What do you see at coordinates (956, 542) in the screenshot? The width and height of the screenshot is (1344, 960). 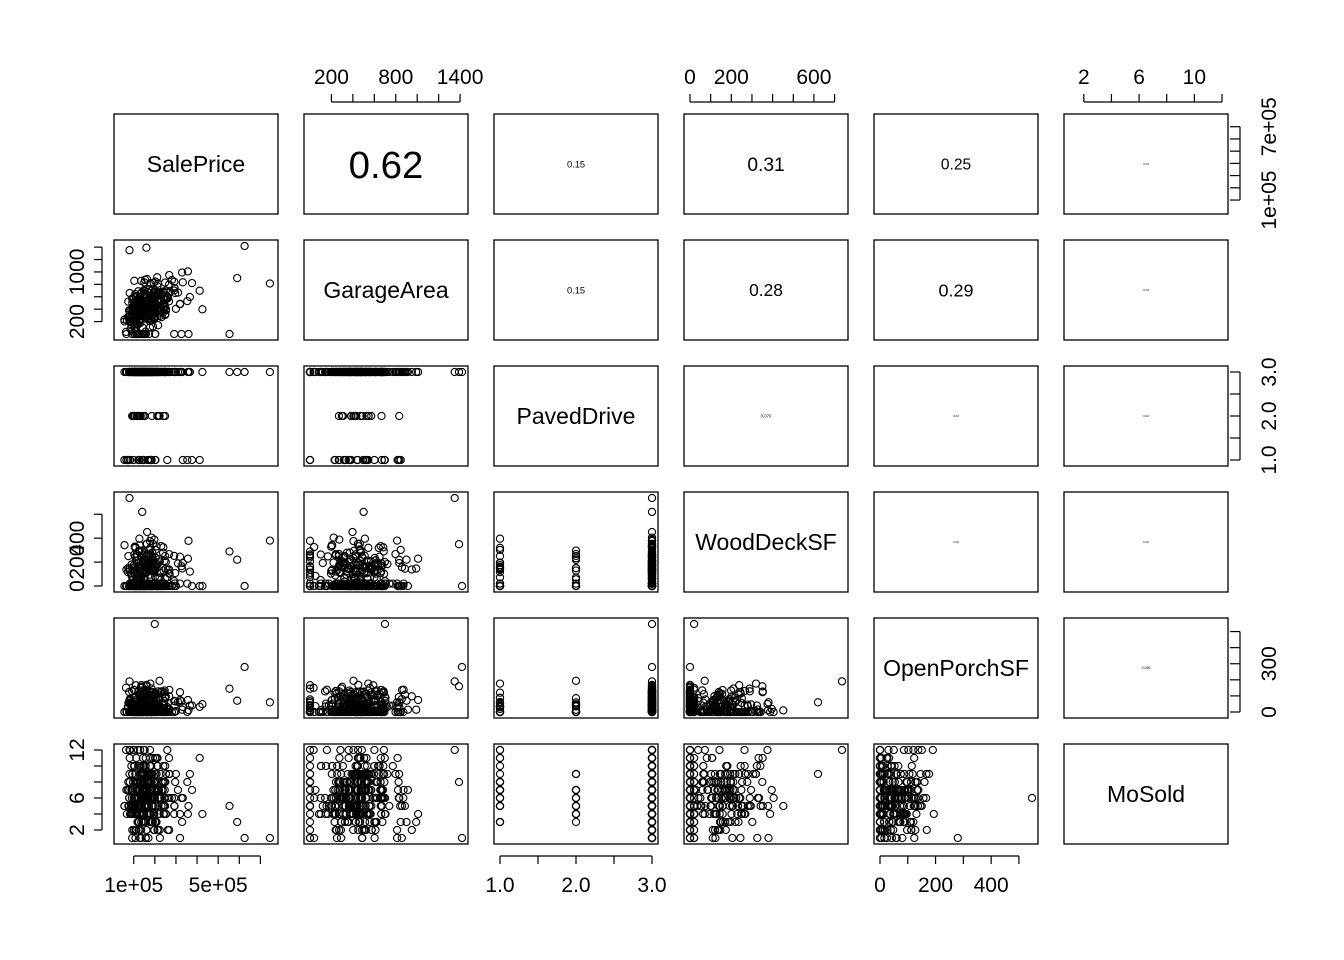 I see `panel-r3-c4: 0.02` at bounding box center [956, 542].